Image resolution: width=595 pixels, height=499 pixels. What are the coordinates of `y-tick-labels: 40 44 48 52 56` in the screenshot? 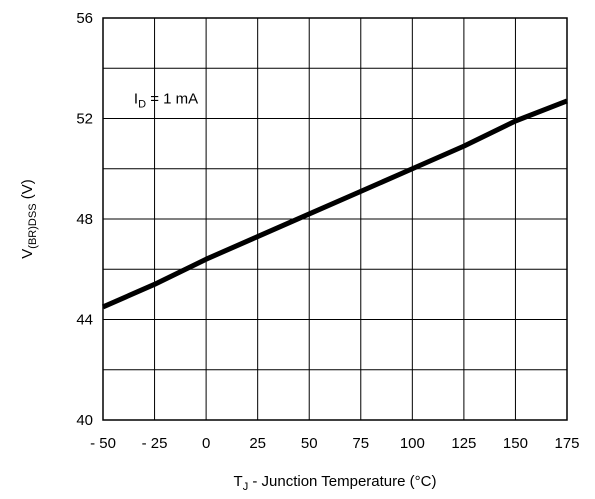 It's located at (84, 219).